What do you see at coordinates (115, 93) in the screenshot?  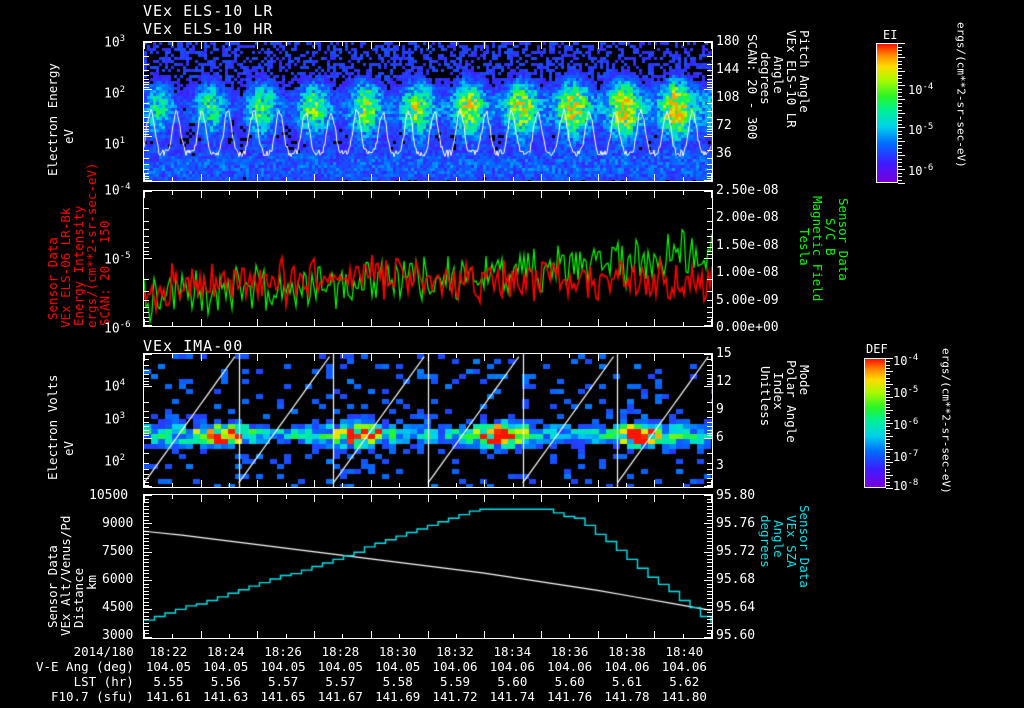 I see `panel1-ytick-100: 102` at bounding box center [115, 93].